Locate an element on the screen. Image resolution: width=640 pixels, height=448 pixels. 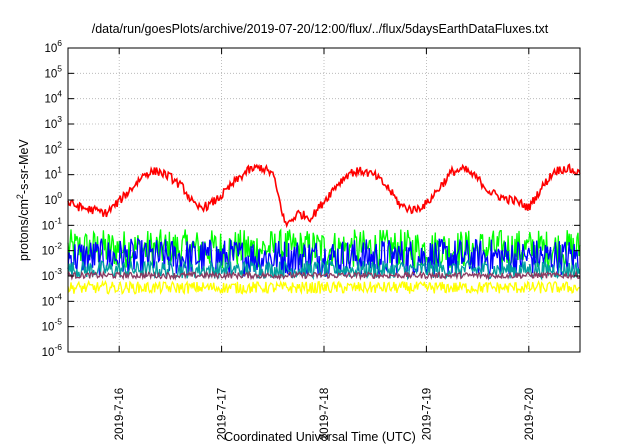
x-tick-label: 2019-7-17 is located at coordinates (223, 414).